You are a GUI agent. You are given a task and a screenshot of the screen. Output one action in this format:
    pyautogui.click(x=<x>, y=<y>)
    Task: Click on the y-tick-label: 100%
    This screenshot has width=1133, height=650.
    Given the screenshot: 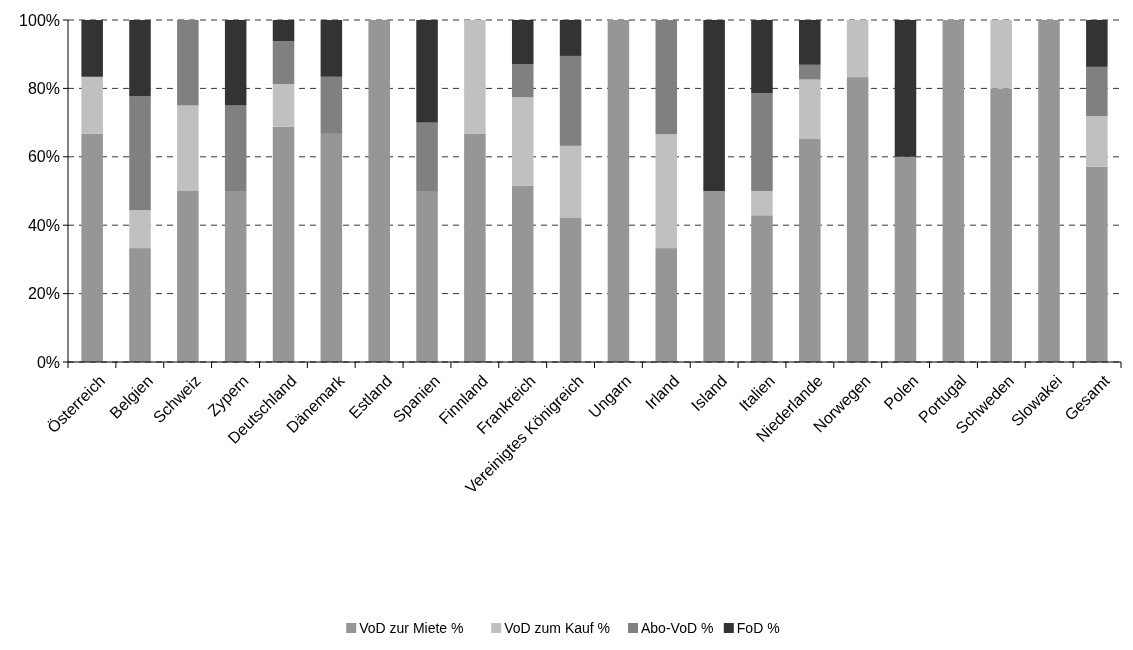 What is the action you would take?
    pyautogui.click(x=39, y=20)
    